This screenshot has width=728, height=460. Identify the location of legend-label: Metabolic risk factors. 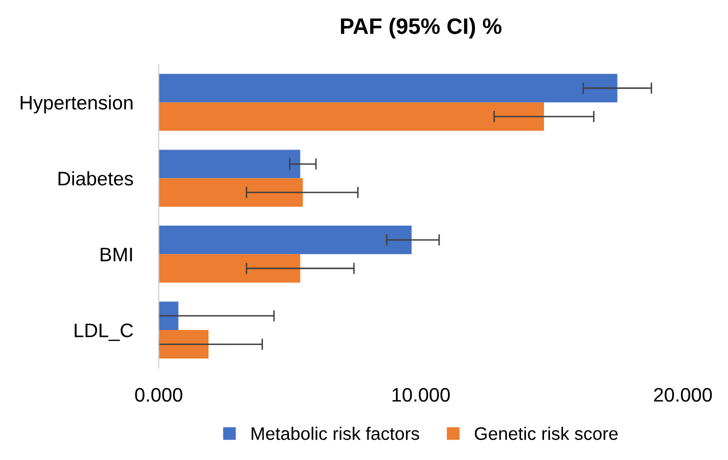
(336, 433).